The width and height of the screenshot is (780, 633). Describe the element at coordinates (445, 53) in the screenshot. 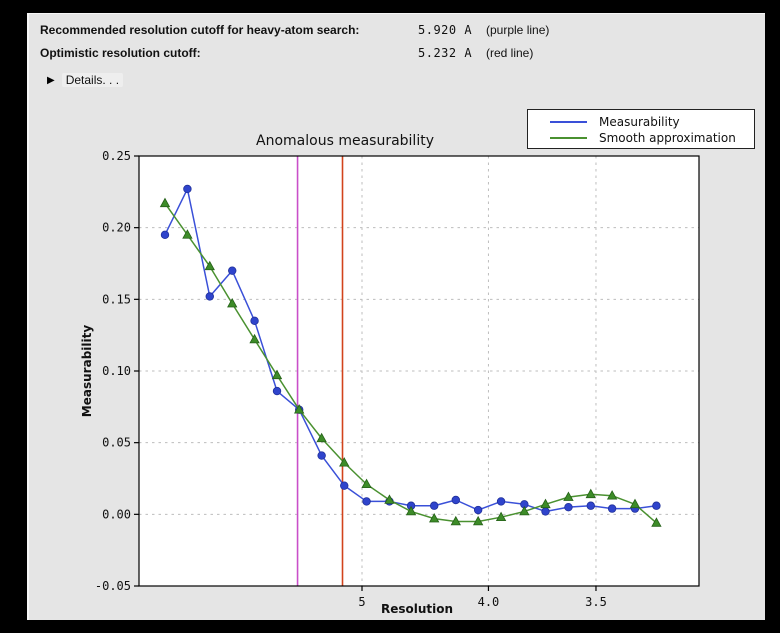

I see `optimistic-cutoff-value: 5.232 A` at that location.